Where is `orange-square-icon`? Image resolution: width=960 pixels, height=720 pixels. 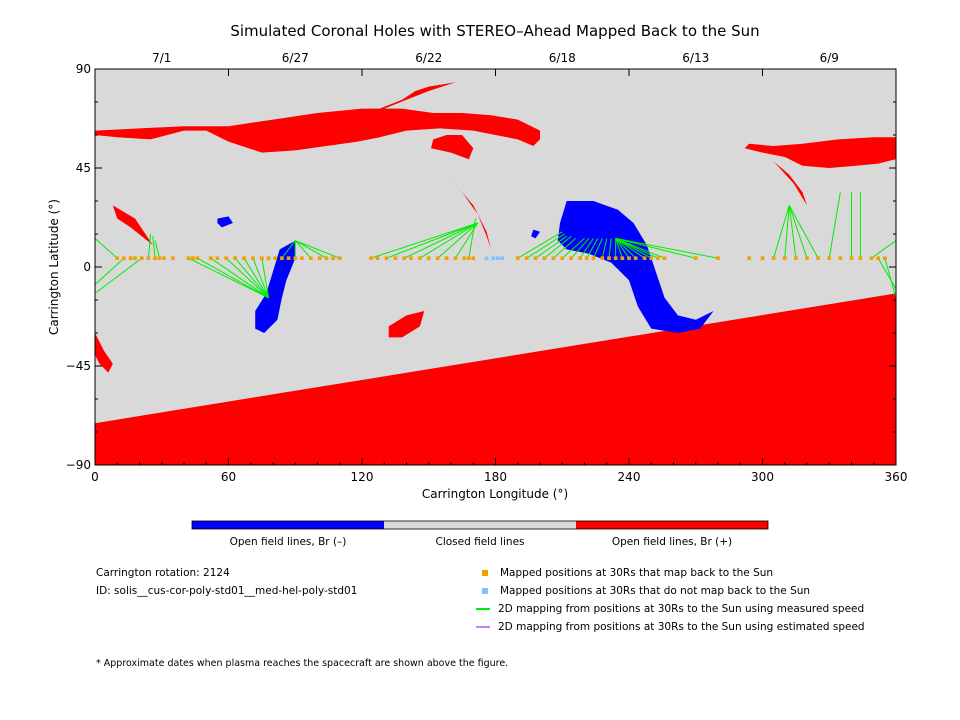 orange-square-icon is located at coordinates (485, 573).